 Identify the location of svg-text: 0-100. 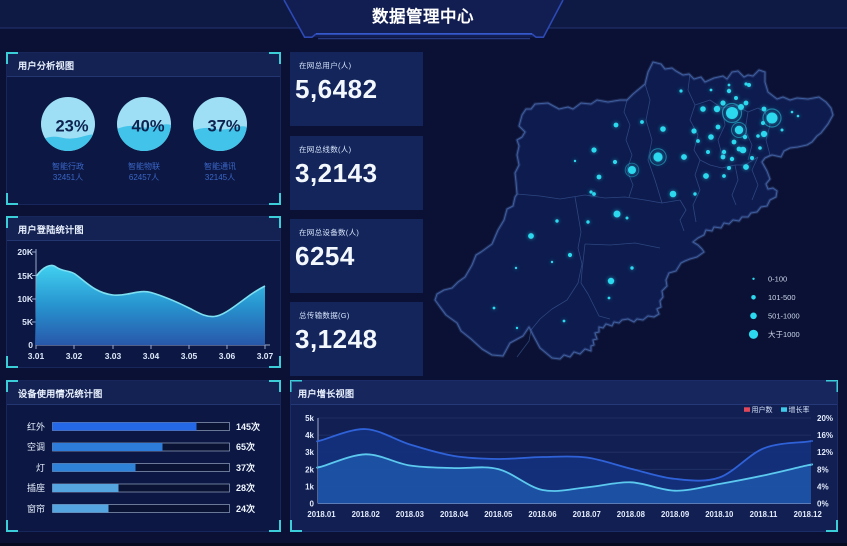
(777, 279).